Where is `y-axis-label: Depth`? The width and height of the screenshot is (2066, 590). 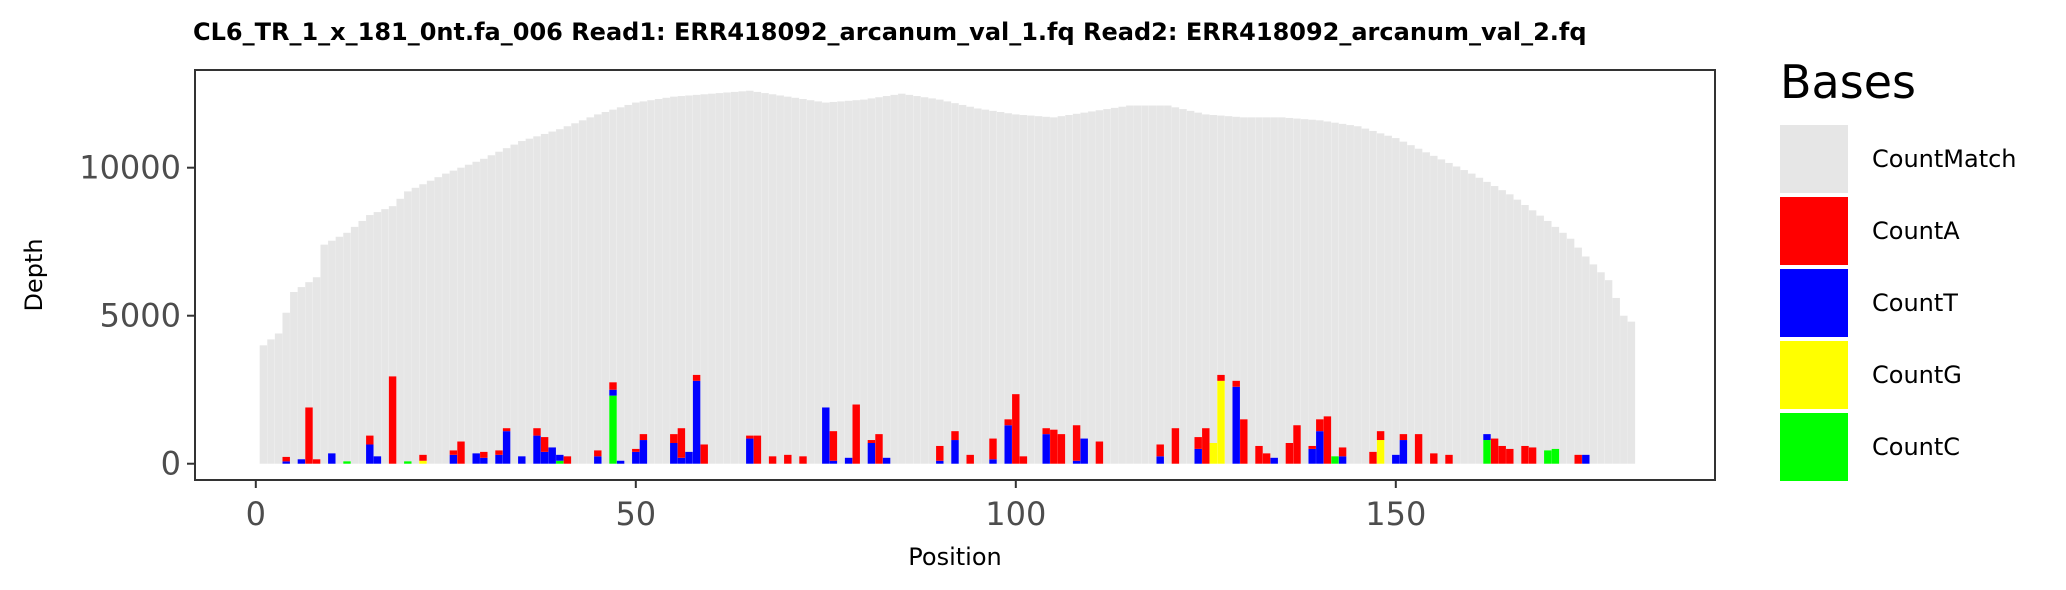 y-axis-label: Depth is located at coordinates (34, 274).